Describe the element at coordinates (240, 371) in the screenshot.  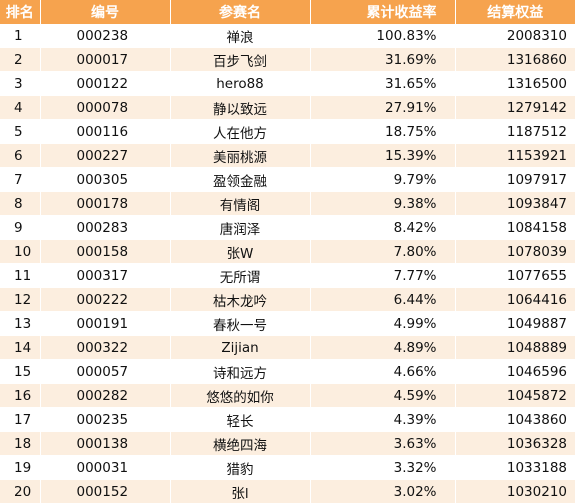
I see `cell-name: 诗和远方` at that location.